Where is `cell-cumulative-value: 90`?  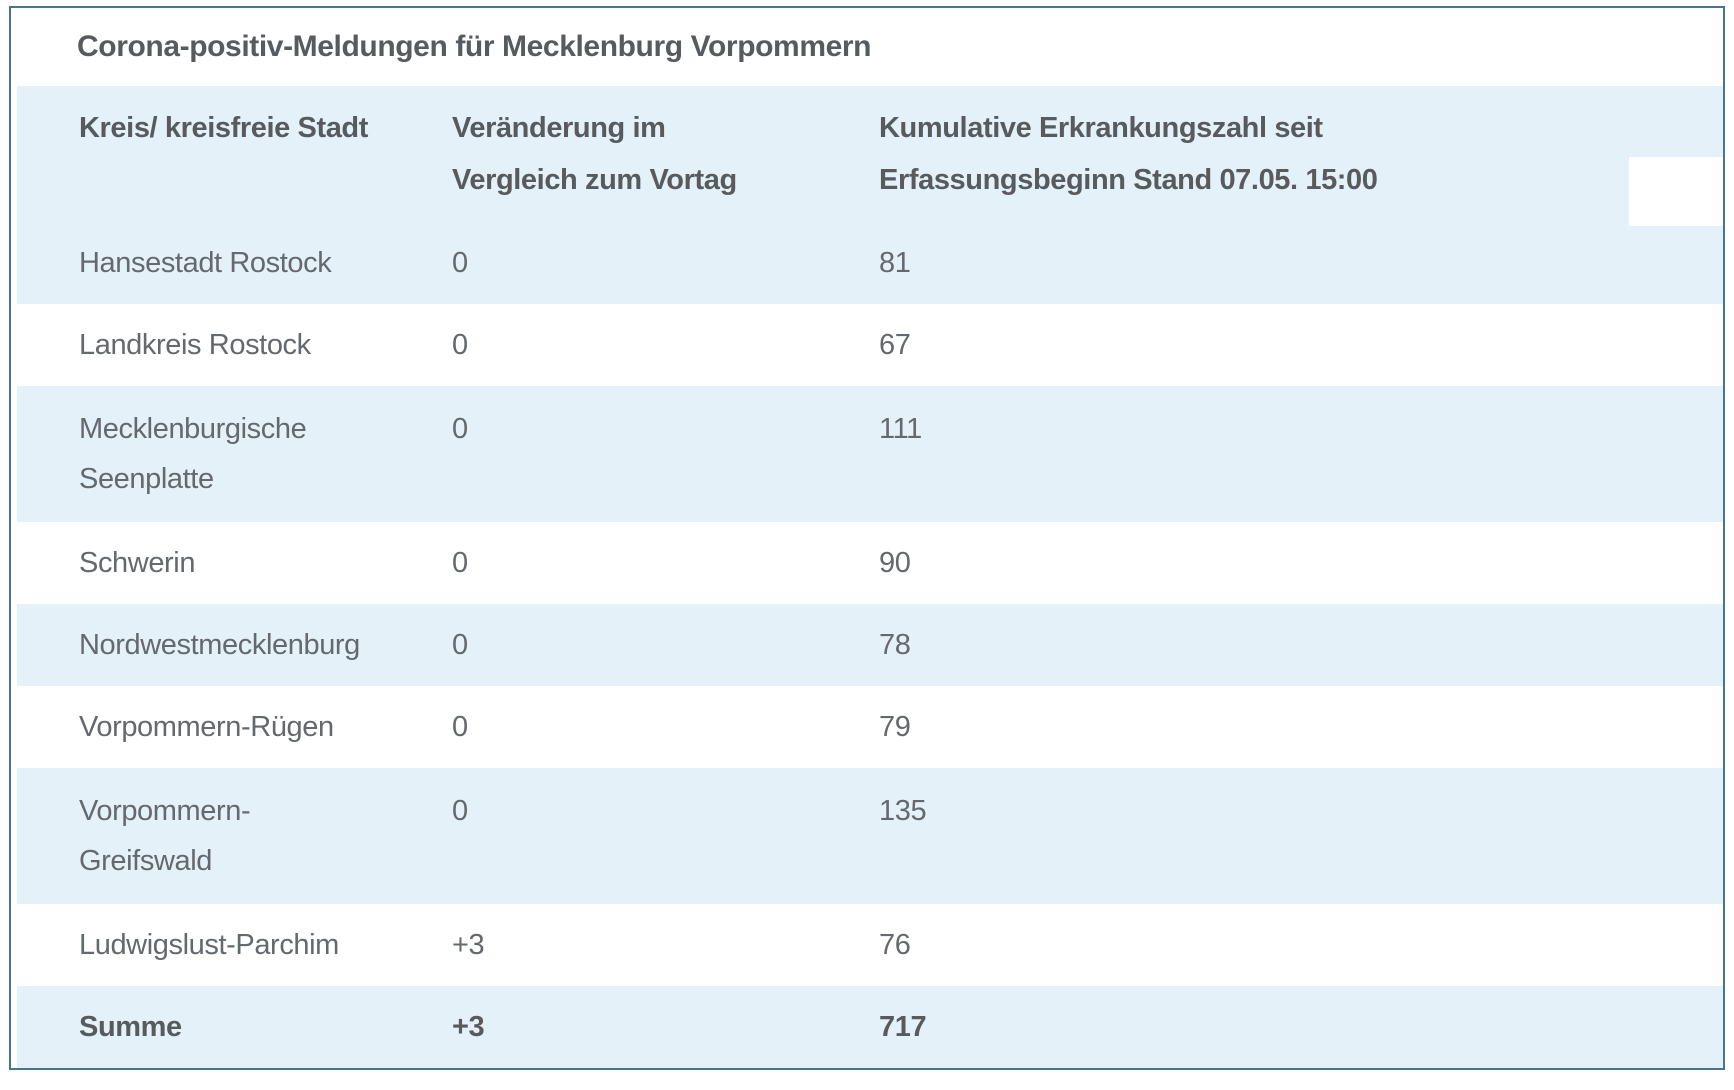 cell-cumulative-value: 90 is located at coordinates (895, 563).